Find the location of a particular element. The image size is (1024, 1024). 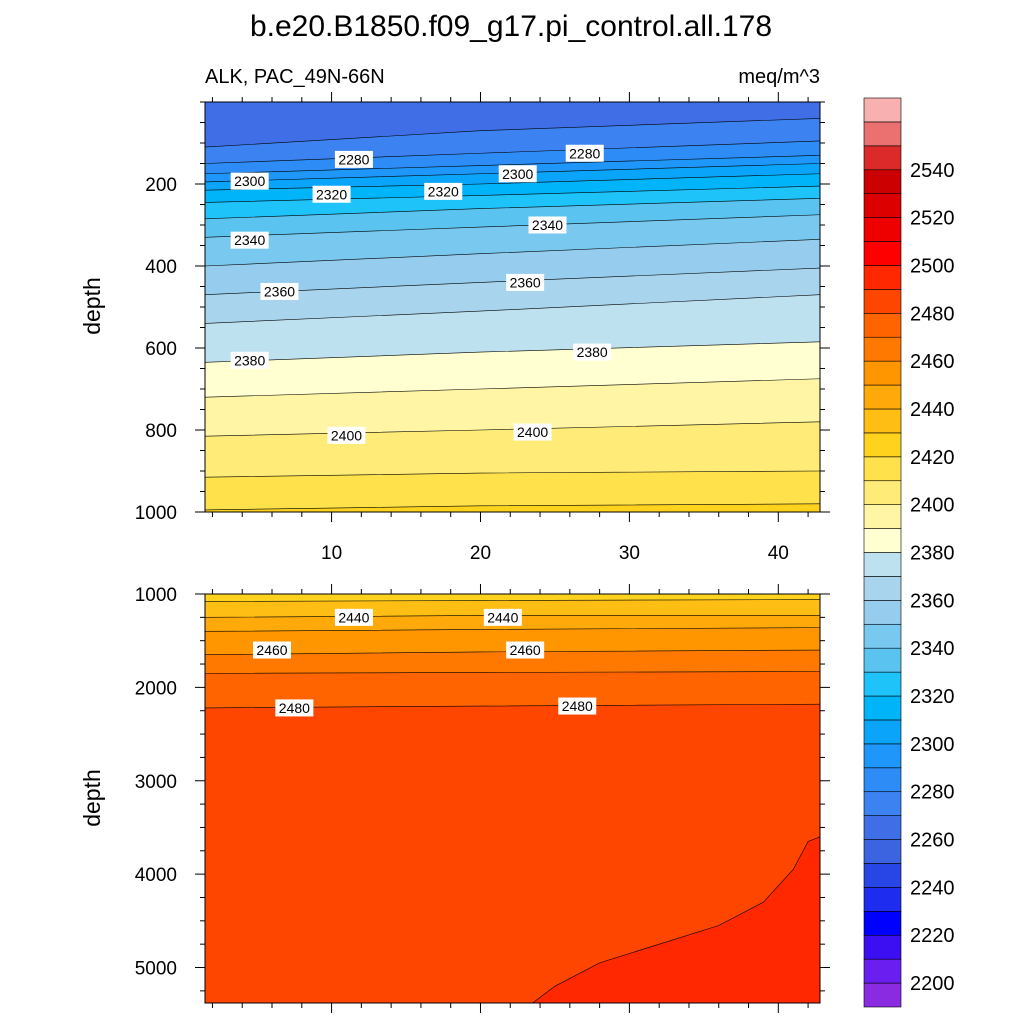

colorbar-tick-label: 2200 is located at coordinates (932, 984).